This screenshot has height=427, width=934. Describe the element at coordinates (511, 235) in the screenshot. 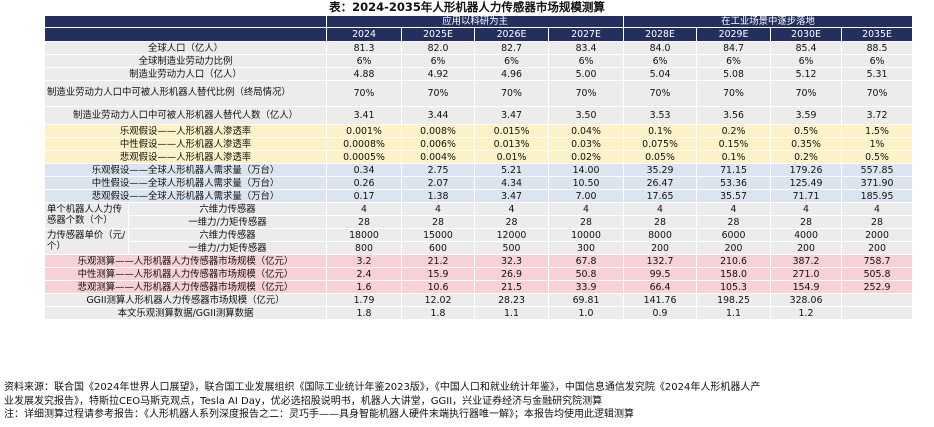

I see `value-cell: 12000` at that location.